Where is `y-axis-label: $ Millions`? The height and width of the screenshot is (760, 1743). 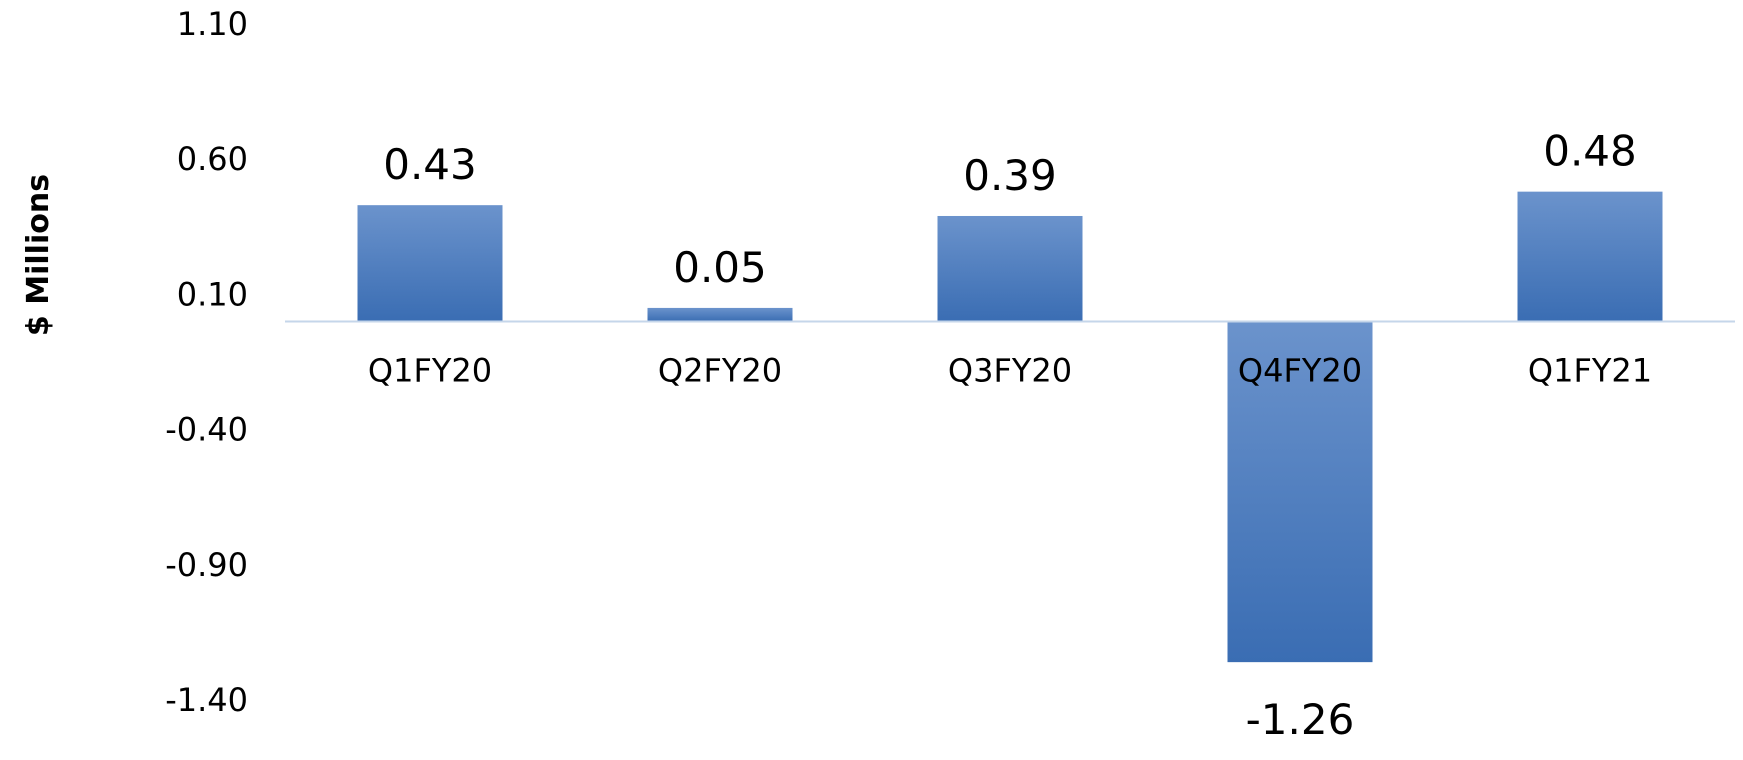 y-axis-label: $ Millions is located at coordinates (38, 255).